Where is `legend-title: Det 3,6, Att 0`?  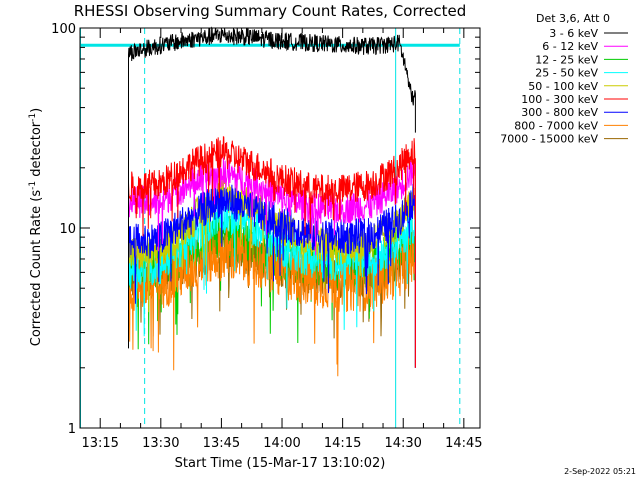 legend-title: Det 3,6, Att 0 is located at coordinates (573, 18).